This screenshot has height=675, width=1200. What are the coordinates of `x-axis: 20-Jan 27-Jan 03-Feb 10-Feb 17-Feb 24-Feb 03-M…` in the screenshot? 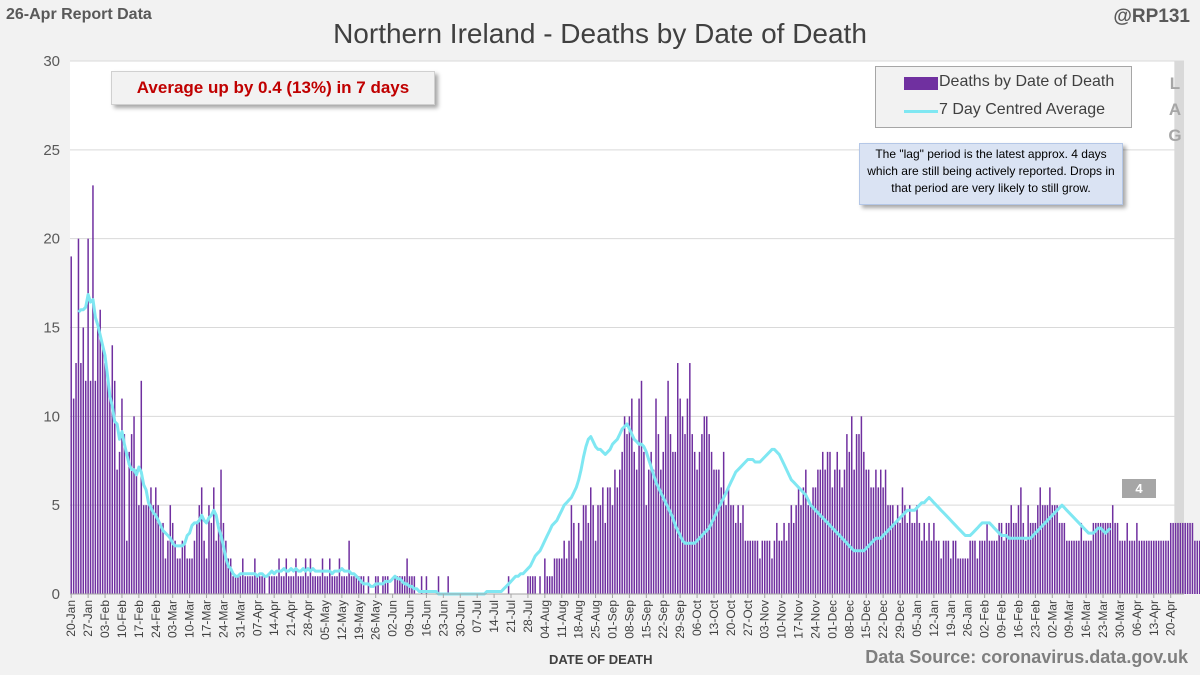 It's located at (621, 617).